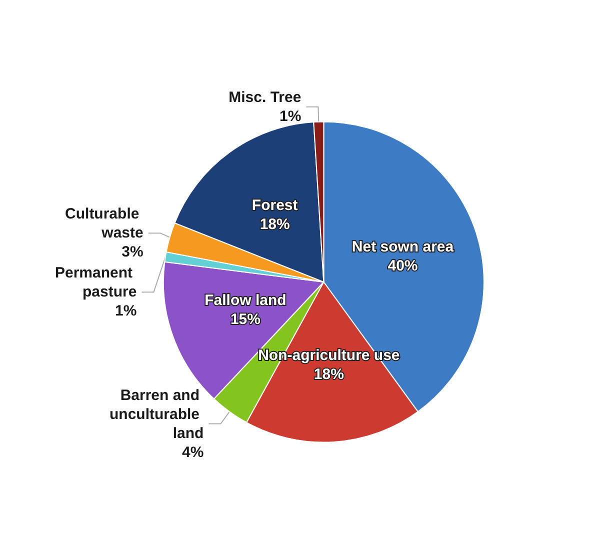 The height and width of the screenshot is (533, 590). What do you see at coordinates (403, 265) in the screenshot?
I see `data-label: 40%` at bounding box center [403, 265].